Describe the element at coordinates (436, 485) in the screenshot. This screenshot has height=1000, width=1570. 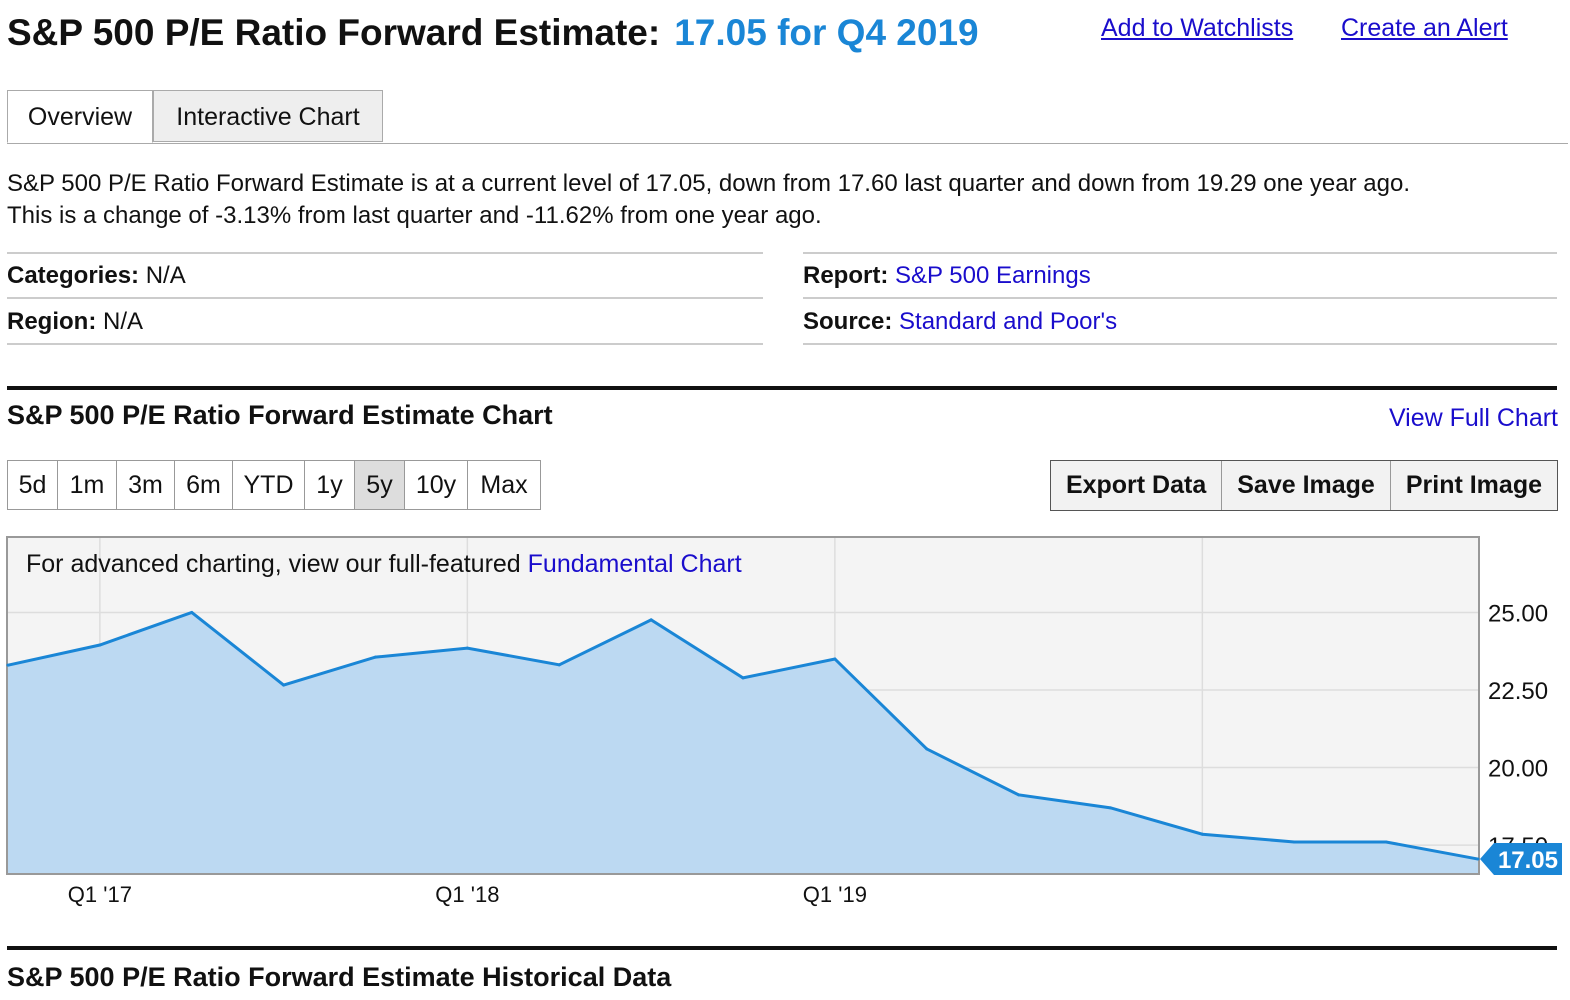
I see `range-10y-button: 10y` at that location.